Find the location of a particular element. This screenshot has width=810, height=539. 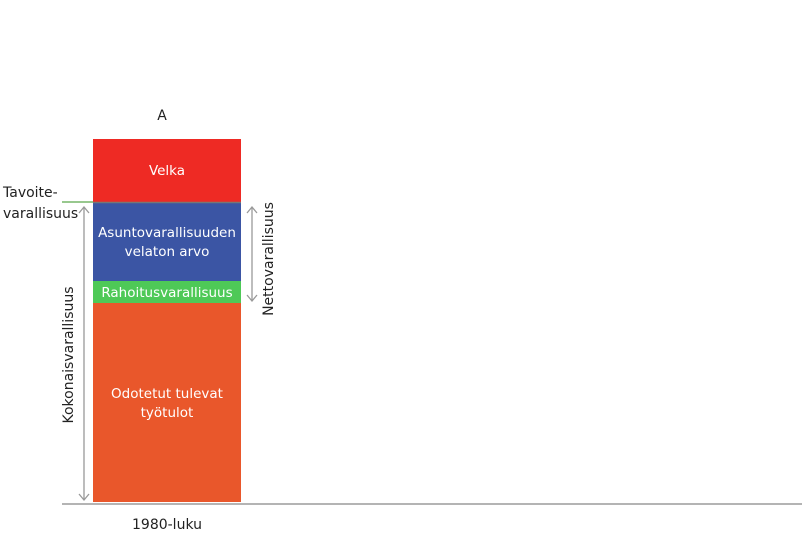

earnings-label-1: Odotetut tulevat is located at coordinates (167, 394).